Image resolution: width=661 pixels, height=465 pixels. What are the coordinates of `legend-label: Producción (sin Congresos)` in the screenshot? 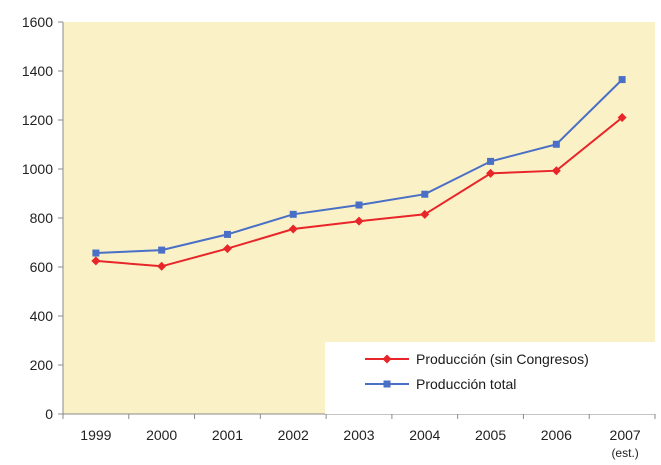 It's located at (502, 359).